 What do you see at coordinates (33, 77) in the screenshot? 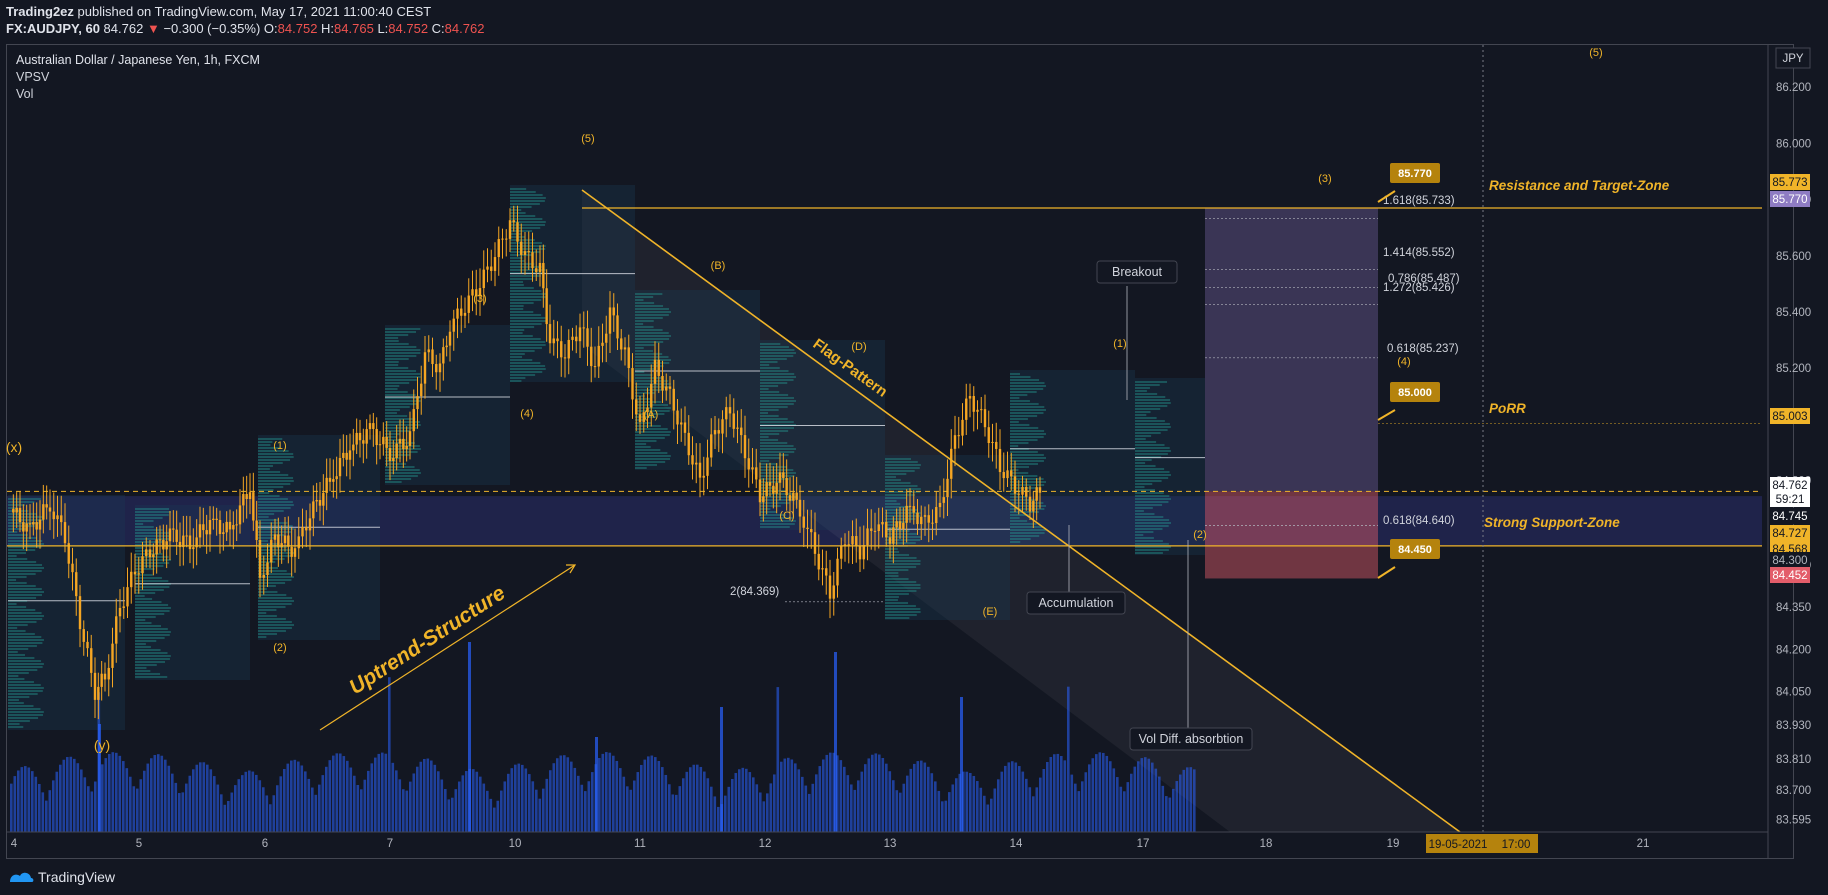
I see `legend-indicator-vpsv: VPSV` at bounding box center [33, 77].